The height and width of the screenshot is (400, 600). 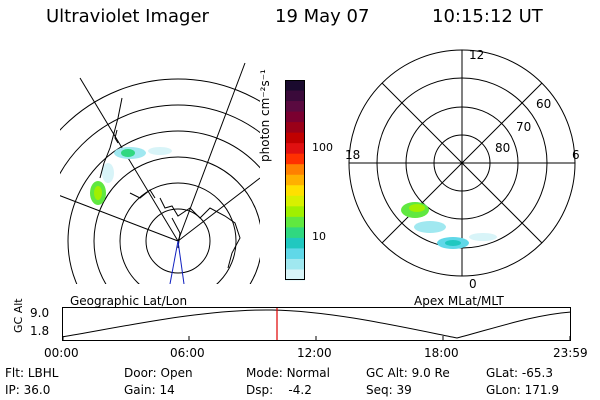 What do you see at coordinates (40, 313) in the screenshot?
I see `altitude-ymax: 9.0` at bounding box center [40, 313].